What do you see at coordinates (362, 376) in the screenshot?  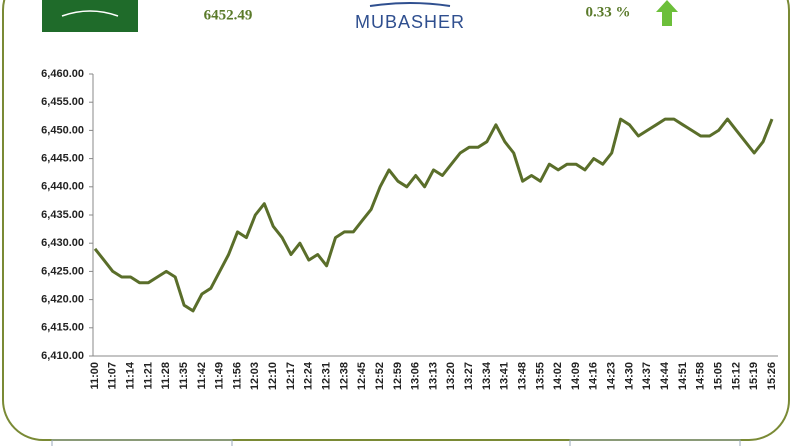 I see `x-tick-label: 12:45` at bounding box center [362, 376].